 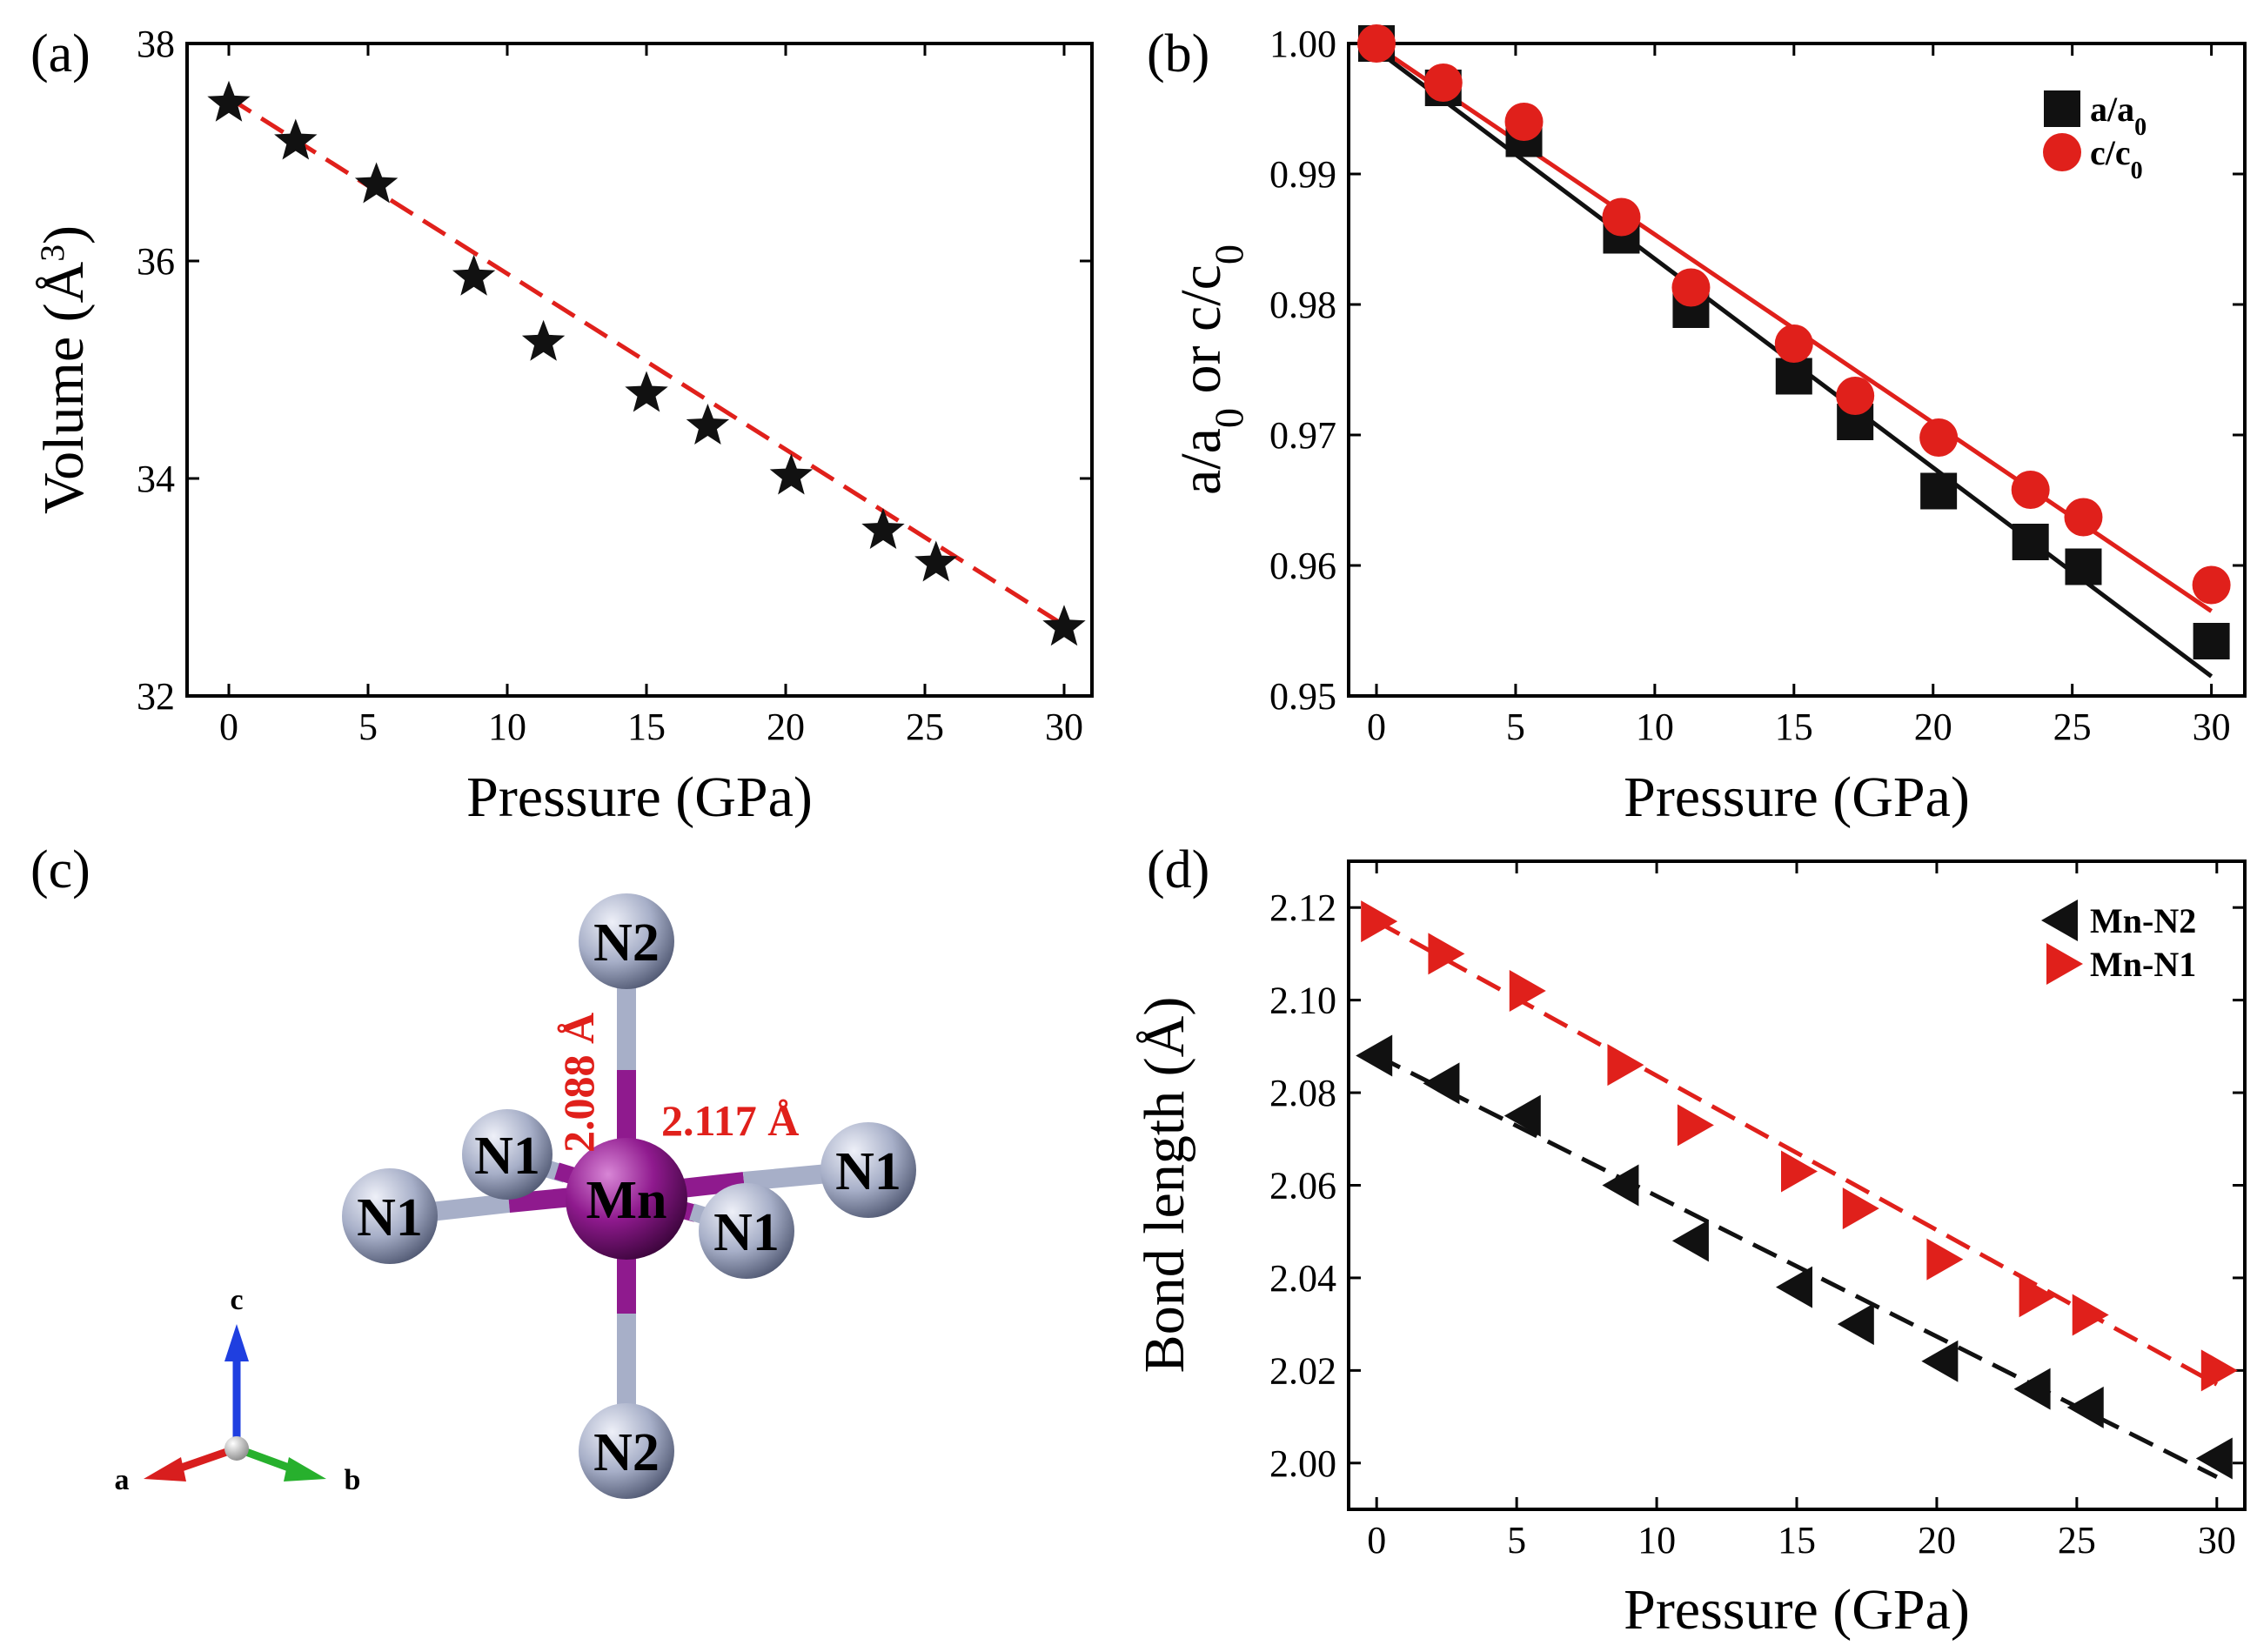 I want to click on atom-n1-right-far, so click(x=868, y=1170).